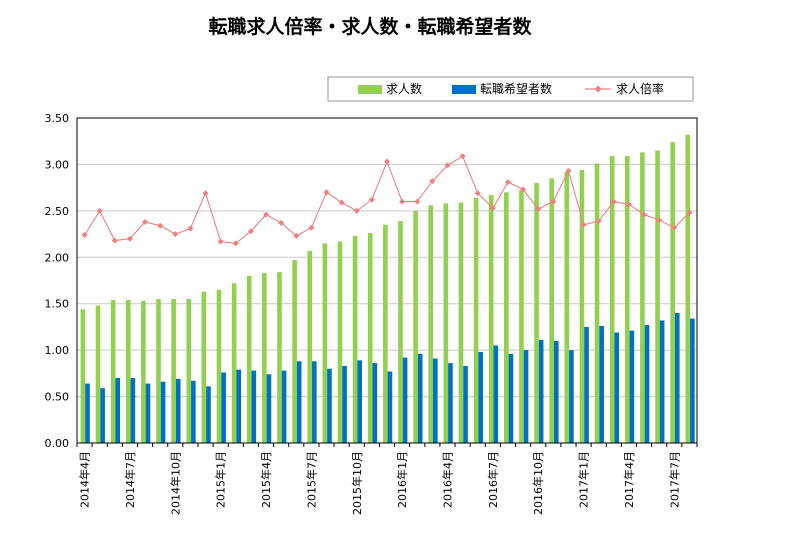 The image size is (795, 544). I want to click on legend-swatch-job-openings, so click(370, 89).